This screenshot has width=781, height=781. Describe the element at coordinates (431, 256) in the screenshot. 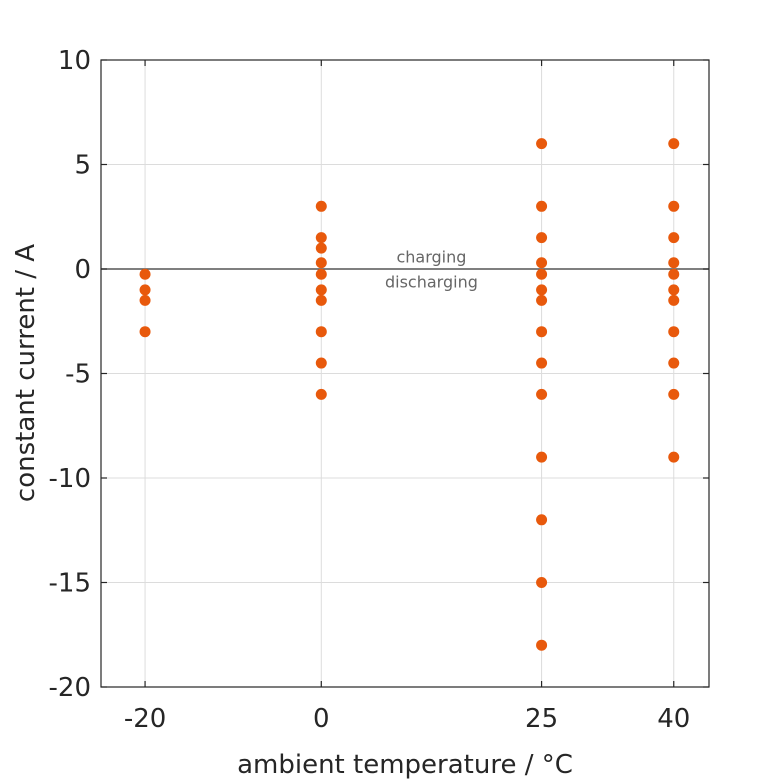

I see `annotation-charging: charging` at that location.